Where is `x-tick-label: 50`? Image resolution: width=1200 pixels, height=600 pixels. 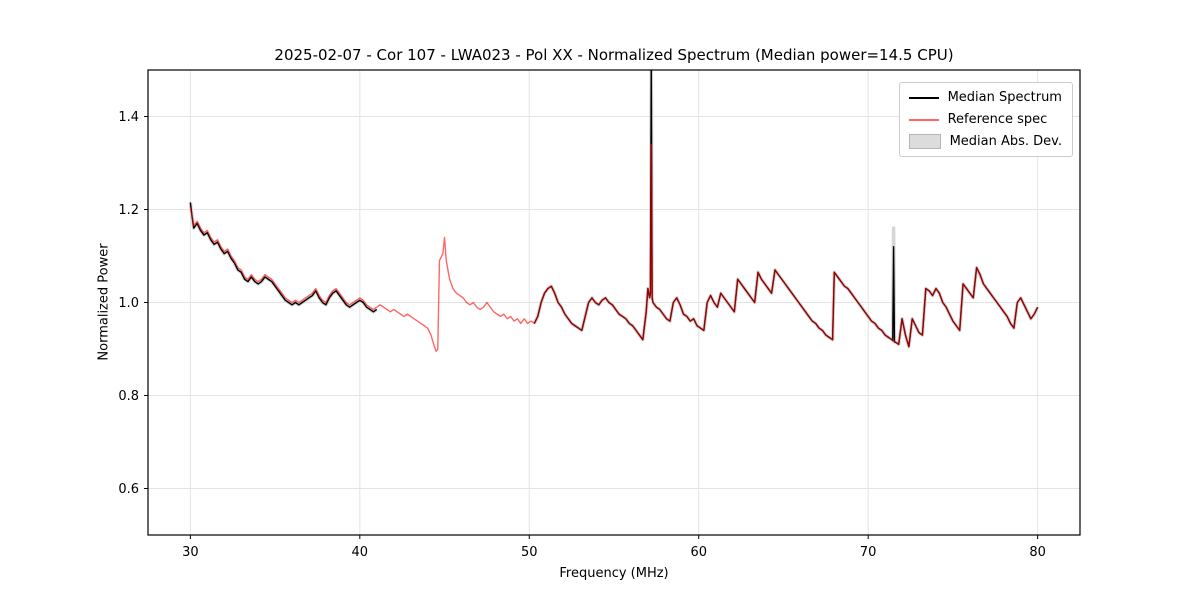 x-tick-label: 50 is located at coordinates (529, 552).